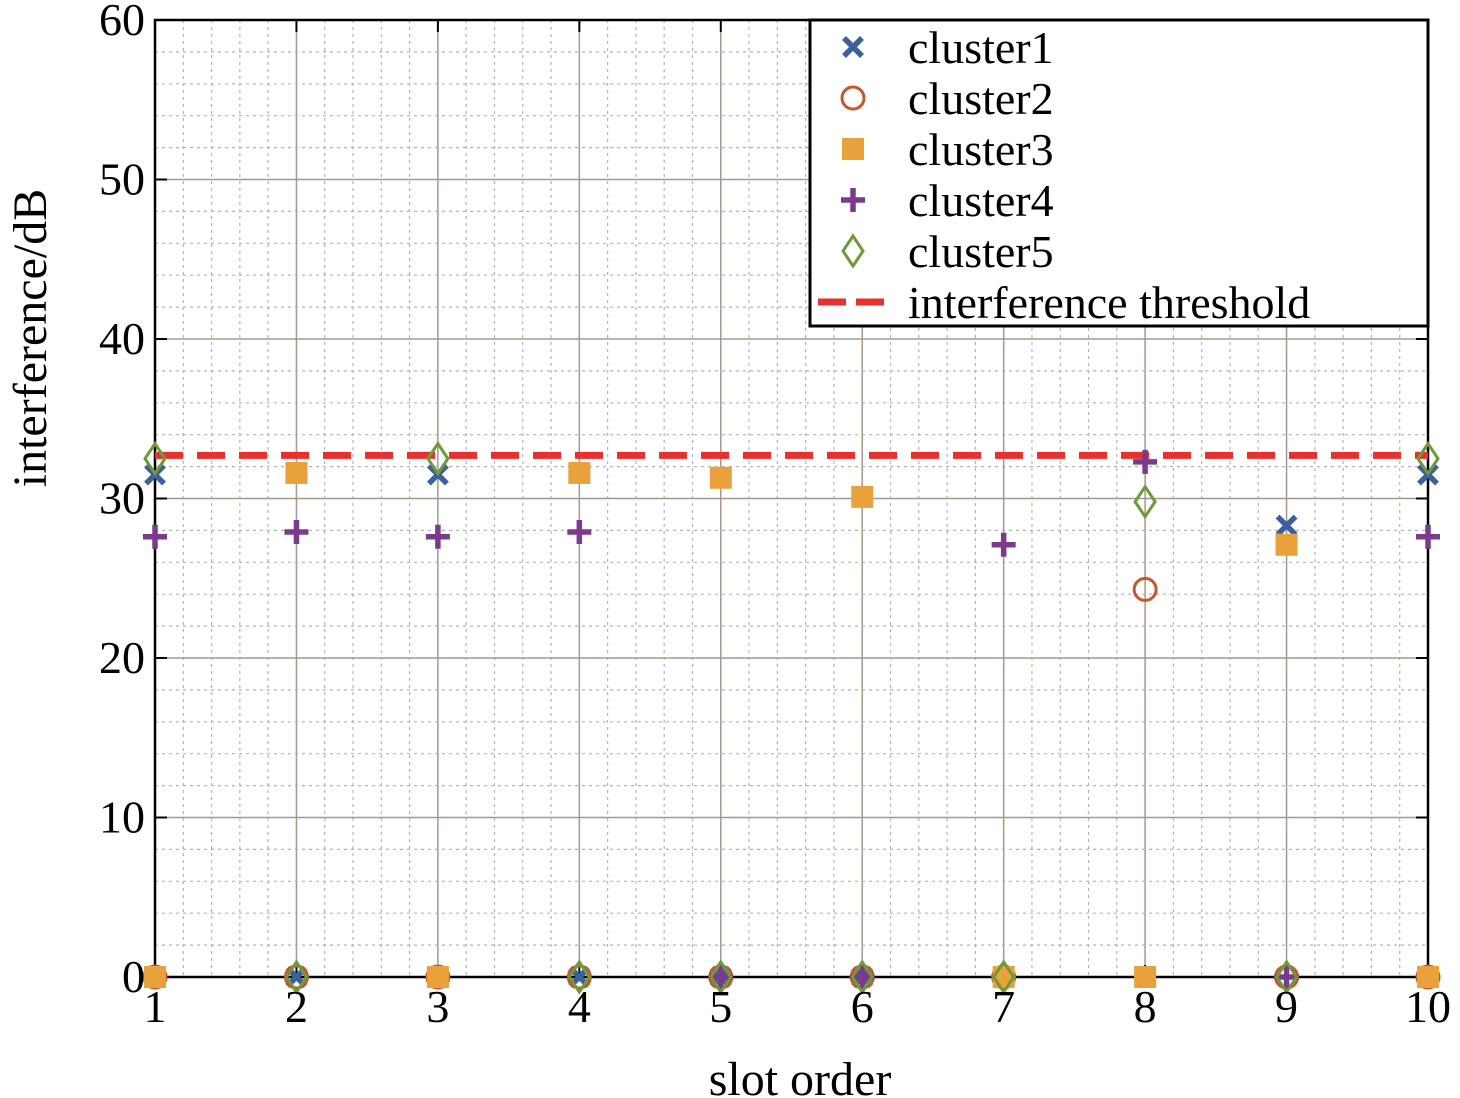 The width and height of the screenshot is (1460, 1098). What do you see at coordinates (981, 47) in the screenshot?
I see `legend-label: cluster1` at bounding box center [981, 47].